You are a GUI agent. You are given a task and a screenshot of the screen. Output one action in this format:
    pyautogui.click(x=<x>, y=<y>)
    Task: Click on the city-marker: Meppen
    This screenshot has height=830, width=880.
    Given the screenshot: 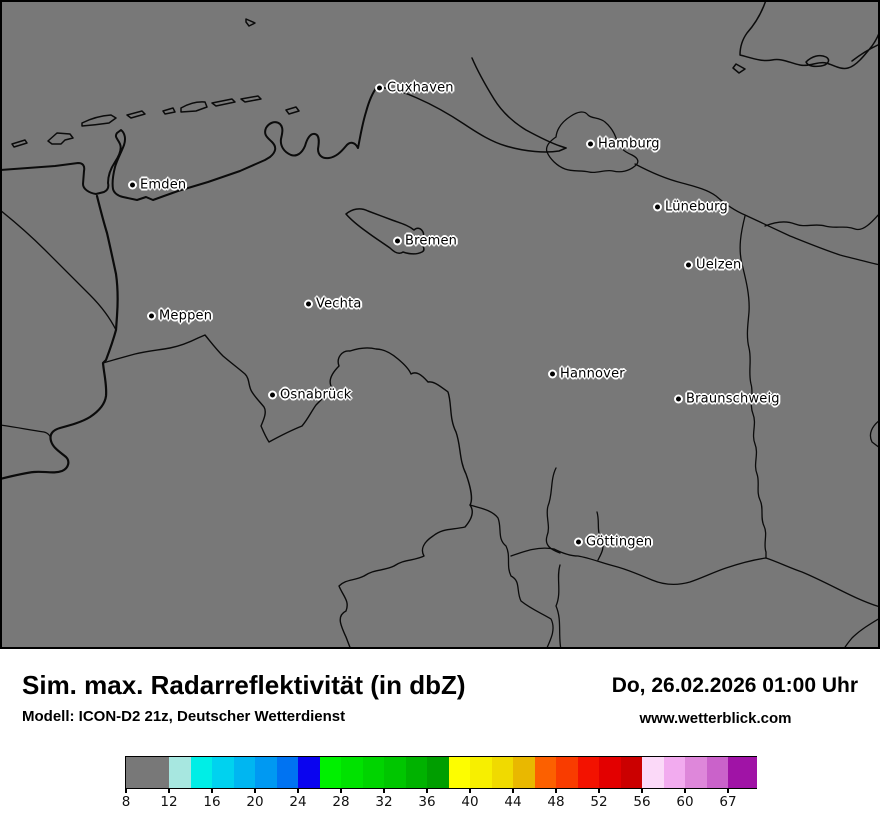 What is the action you would take?
    pyautogui.click(x=179, y=316)
    